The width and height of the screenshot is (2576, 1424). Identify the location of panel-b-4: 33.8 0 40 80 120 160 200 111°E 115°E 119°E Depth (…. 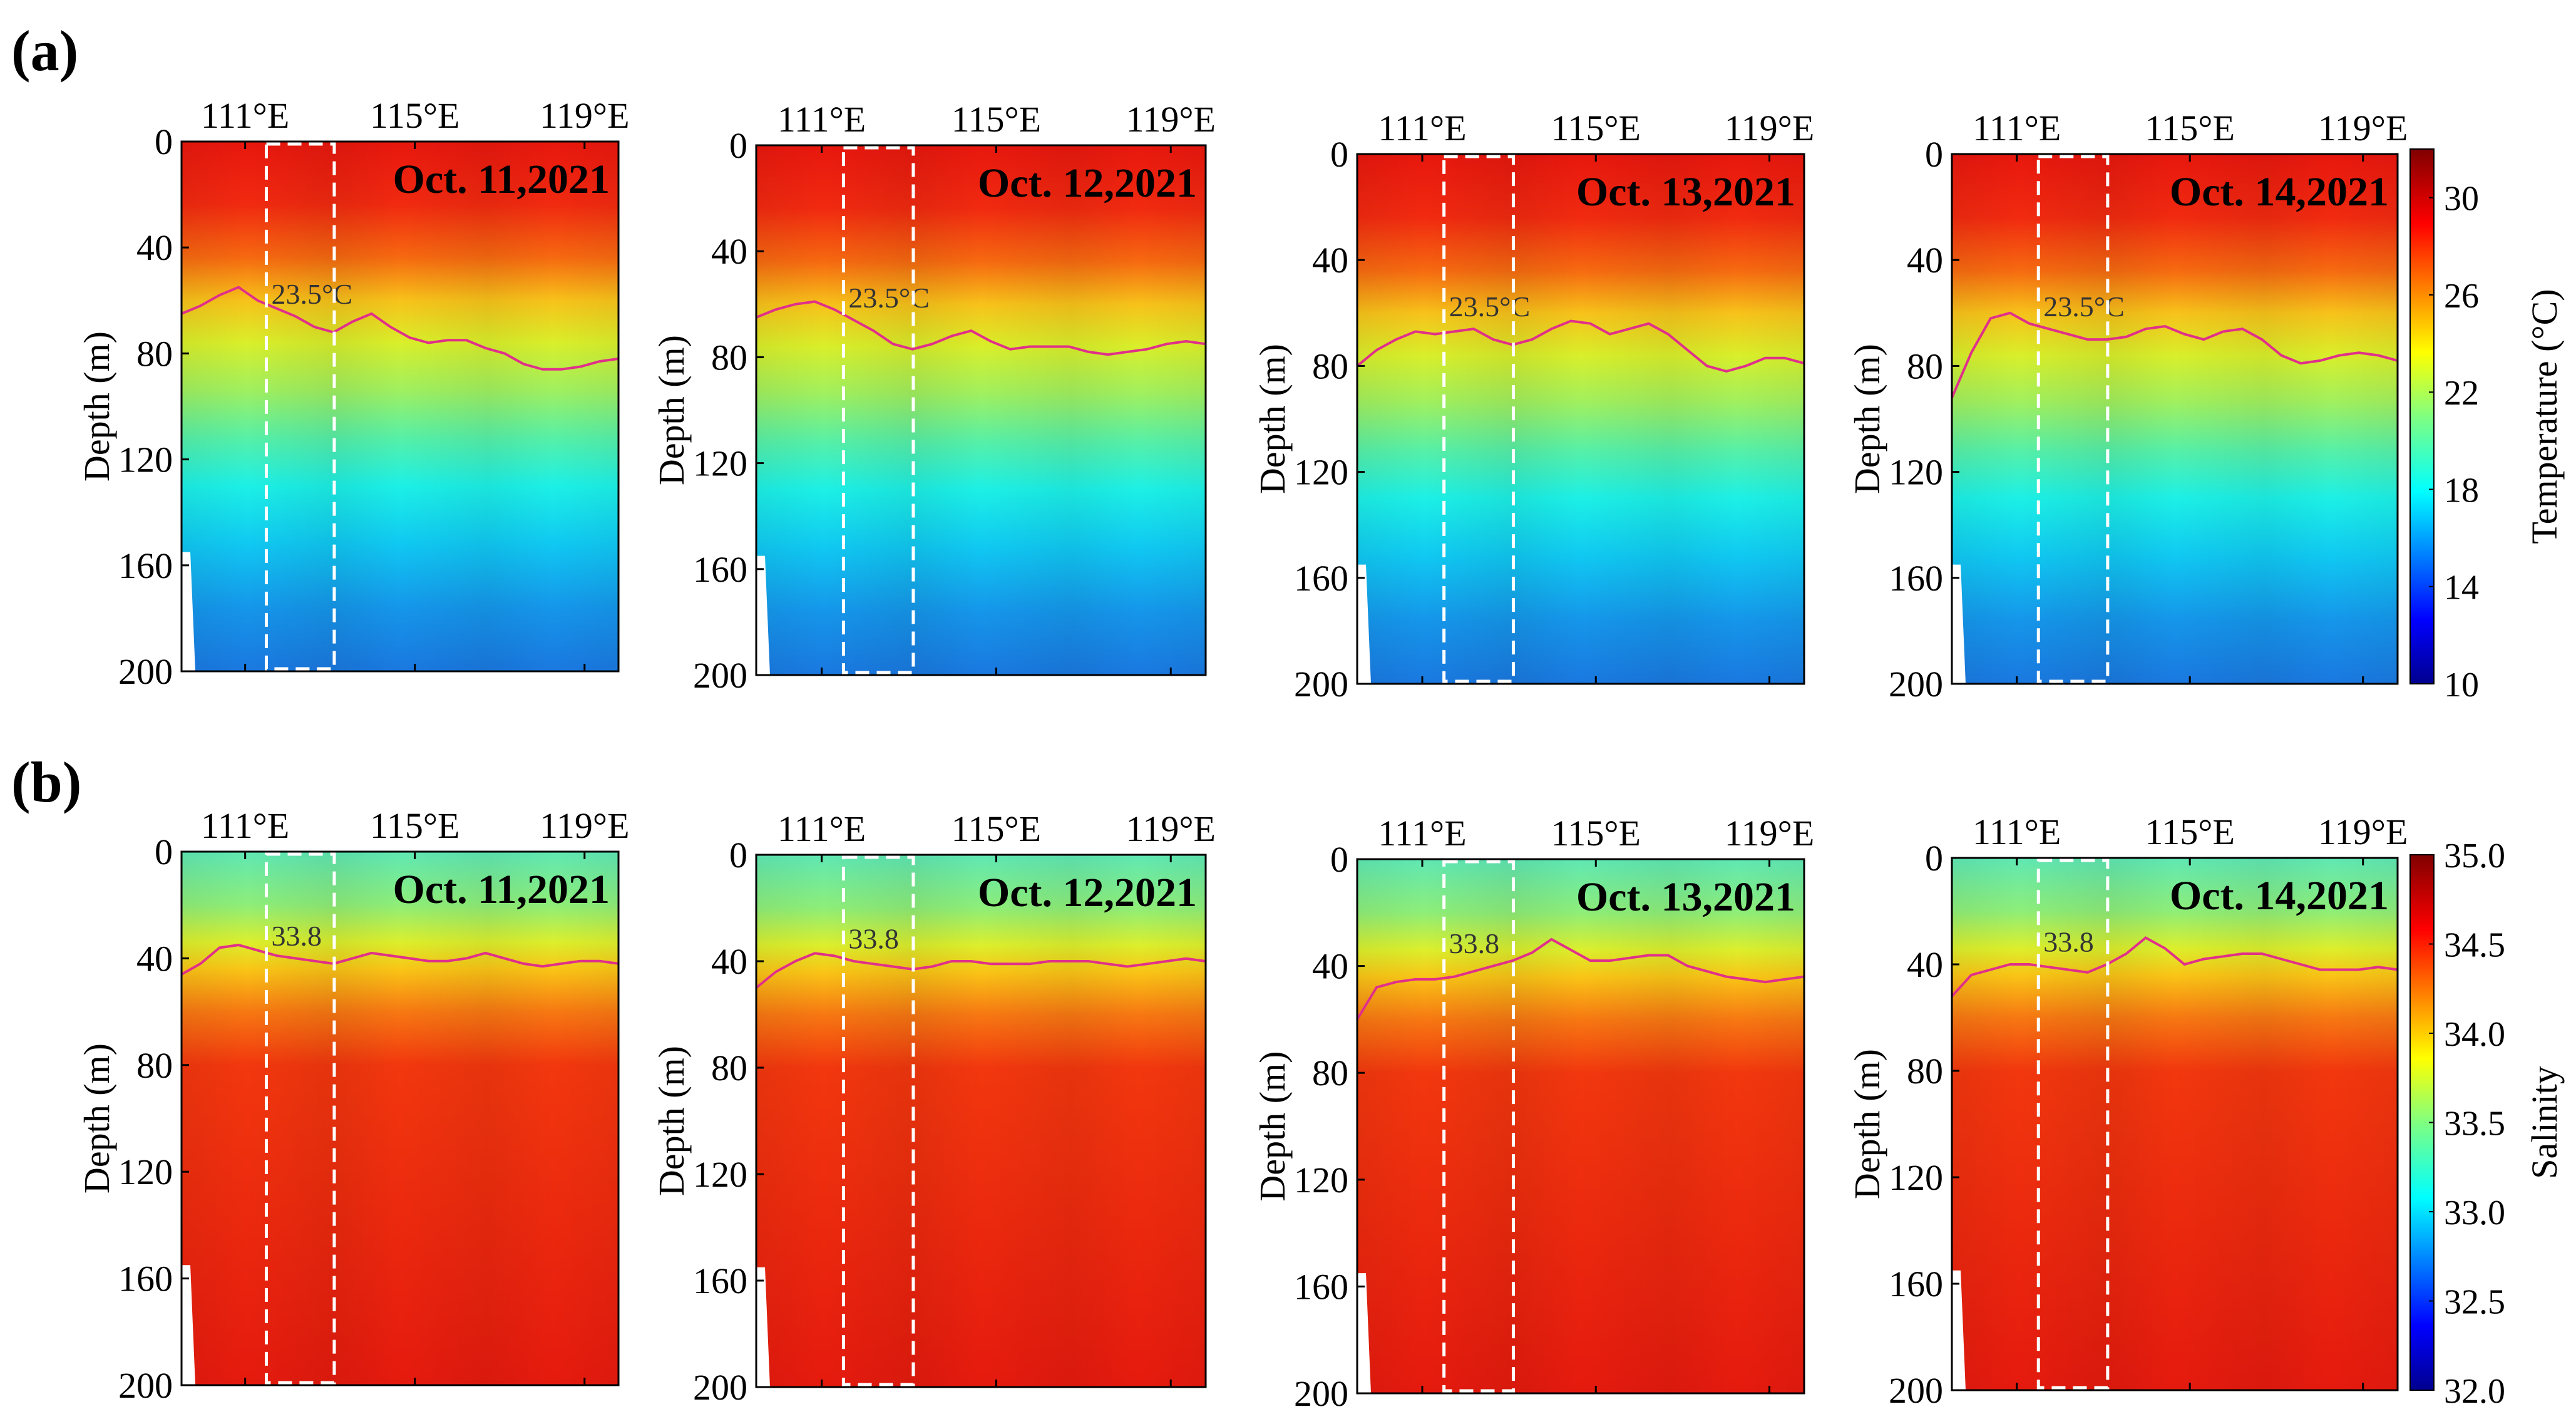
(2127, 1111).